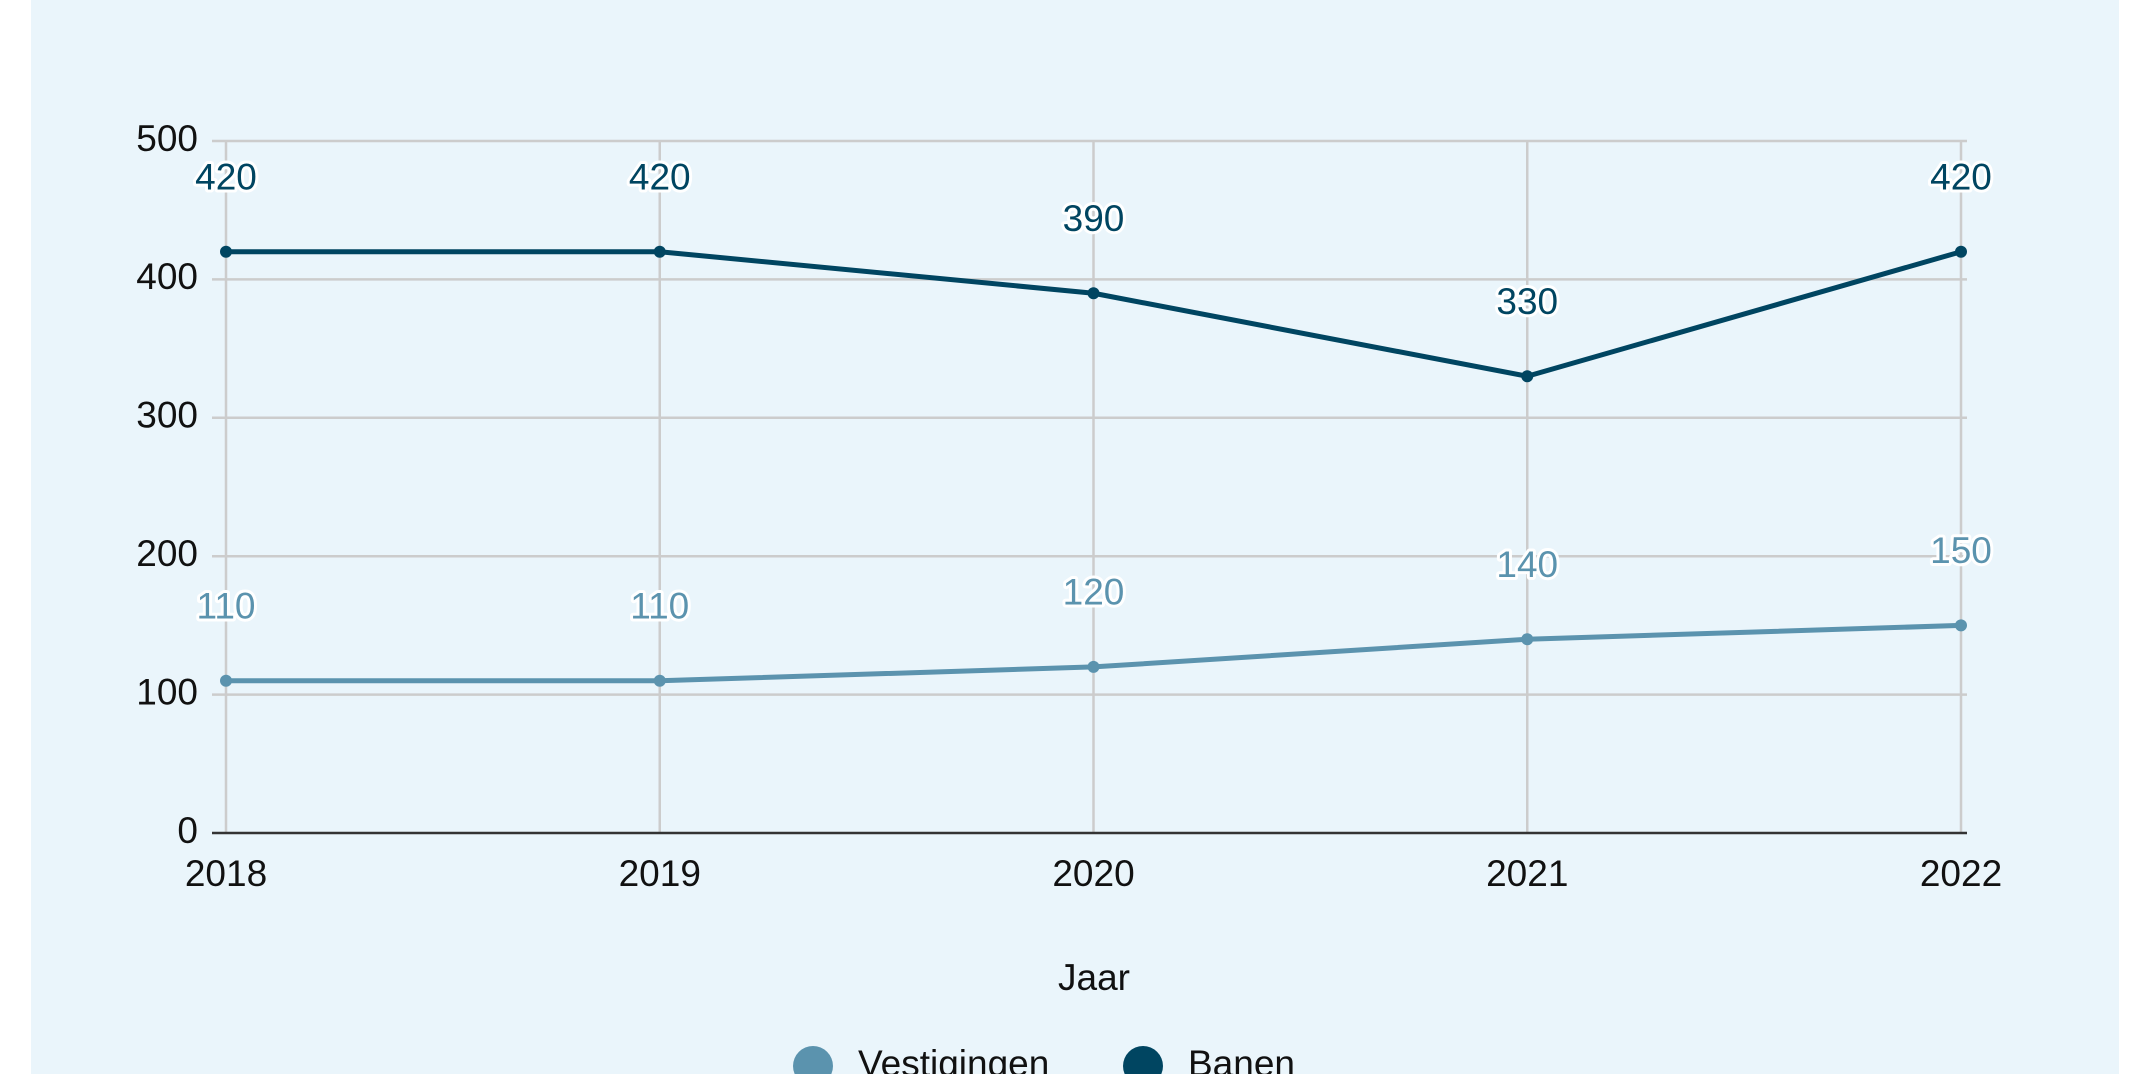 Image resolution: width=2146 pixels, height=1074 pixels. I want to click on data-label: 330, so click(1527, 301).